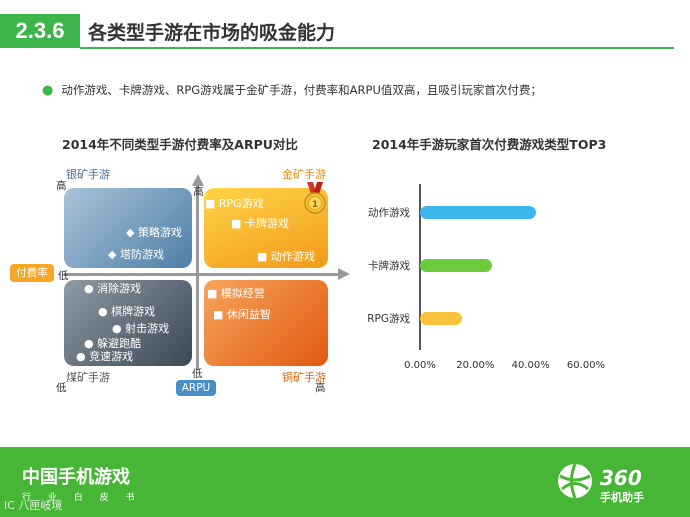 Image resolution: width=690 pixels, height=517 pixels. Describe the element at coordinates (212, 33) in the screenshot. I see `page-title: 各类型手游在市场的吸金能力` at that location.